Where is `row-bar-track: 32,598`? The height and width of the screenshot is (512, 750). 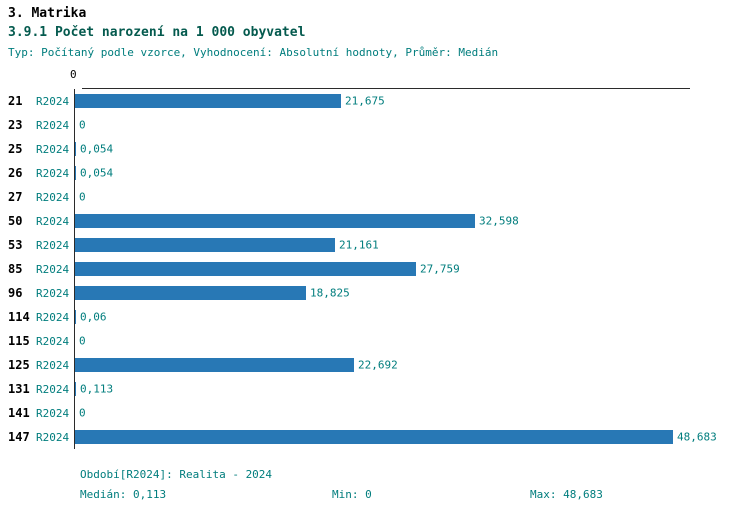 row-bar-track: 32,598 is located at coordinates (408, 221).